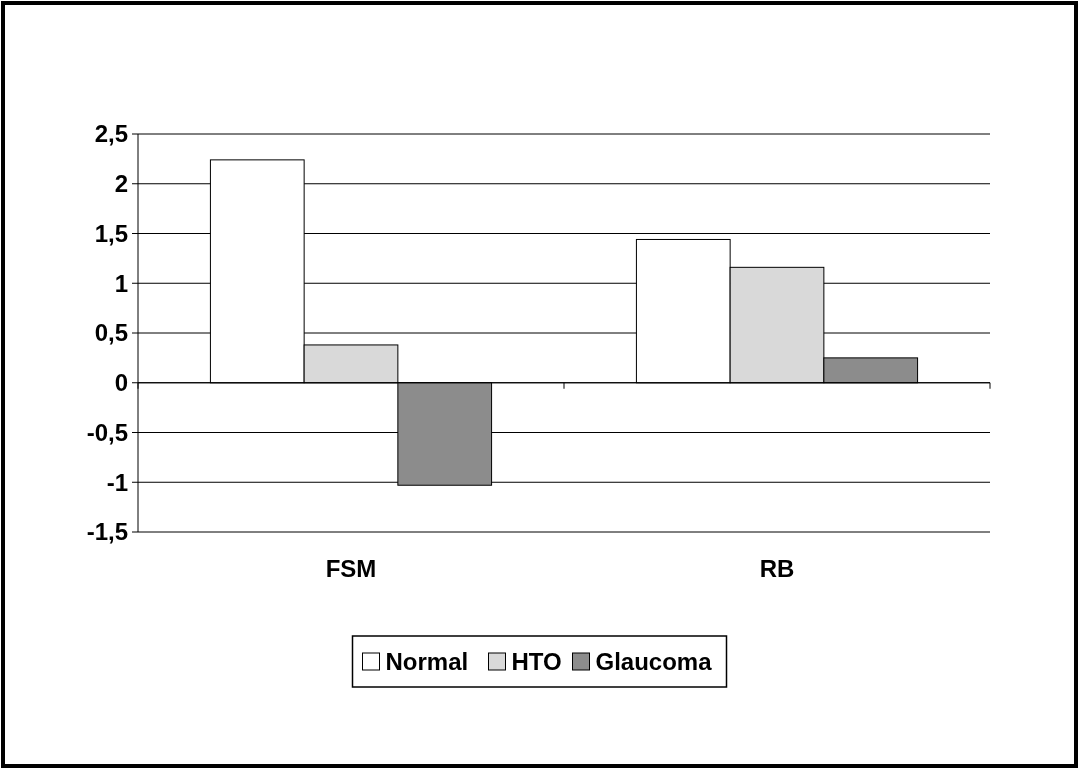 The width and height of the screenshot is (1079, 769). Describe the element at coordinates (121, 283) in the screenshot. I see `y-tick-label: 1` at that location.